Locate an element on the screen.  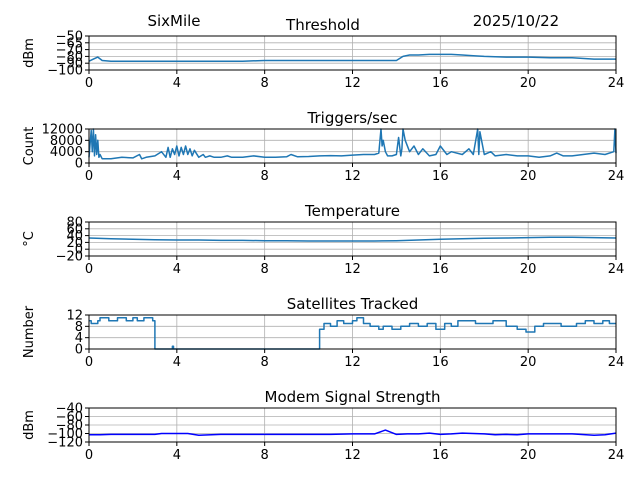
series-line-triggers is located at coordinates (352, 144).